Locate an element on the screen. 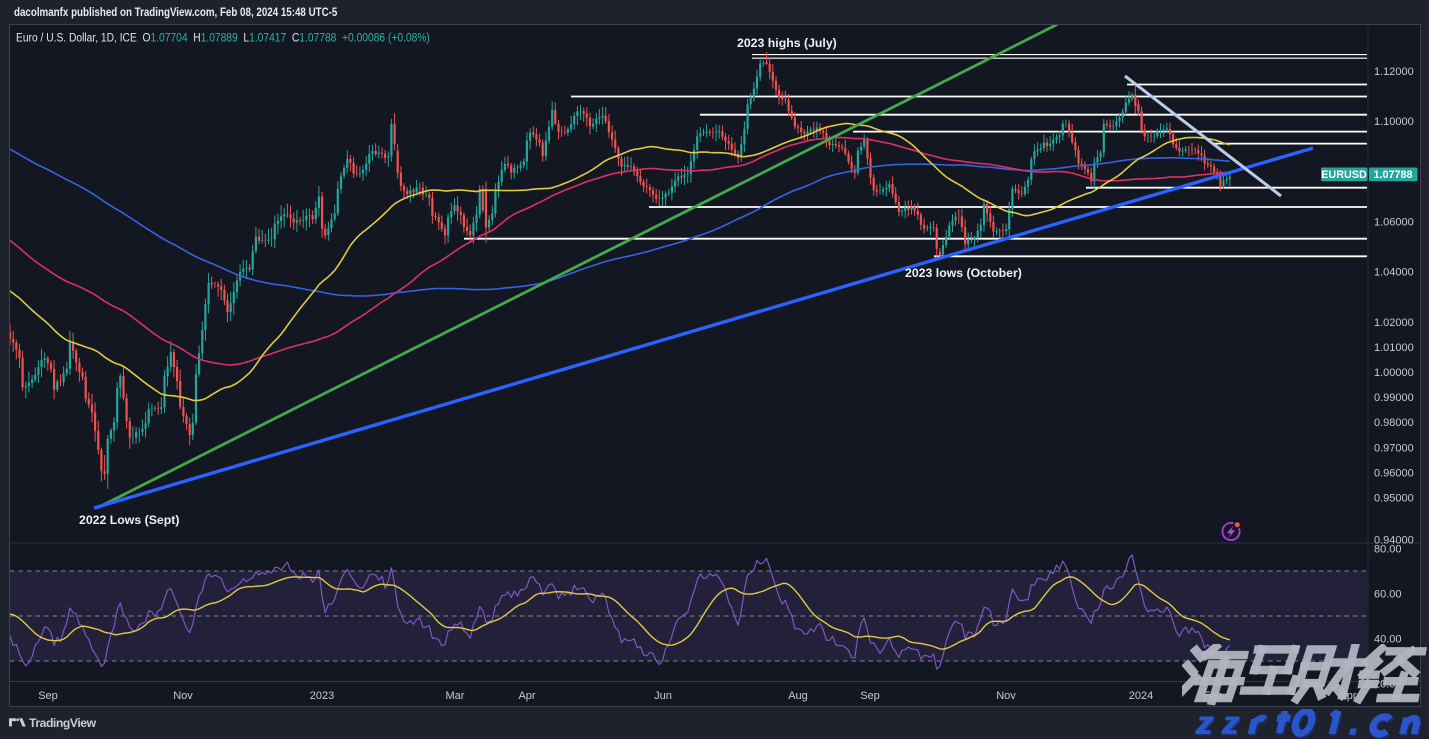 This screenshot has width=1429, height=739. svg-text: 0.99000 is located at coordinates (1394, 398).